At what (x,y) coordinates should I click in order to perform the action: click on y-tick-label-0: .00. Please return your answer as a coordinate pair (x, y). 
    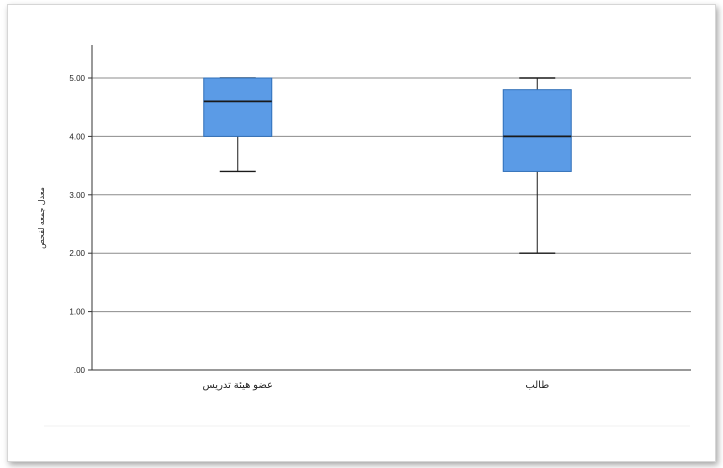
    Looking at the image, I should click on (80, 370).